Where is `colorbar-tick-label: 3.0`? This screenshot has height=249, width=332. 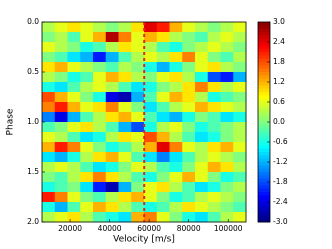
colorbar-tick-label: 3.0 is located at coordinates (279, 21).